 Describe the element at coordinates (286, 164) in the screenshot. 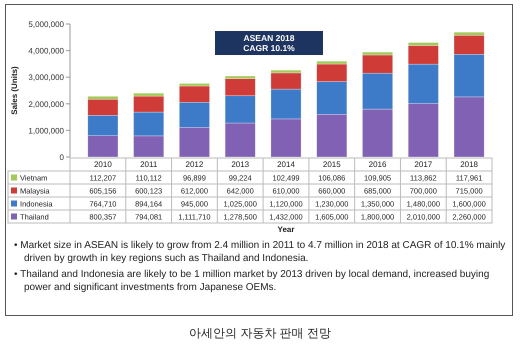

I see `x-tick-label: 2014` at that location.